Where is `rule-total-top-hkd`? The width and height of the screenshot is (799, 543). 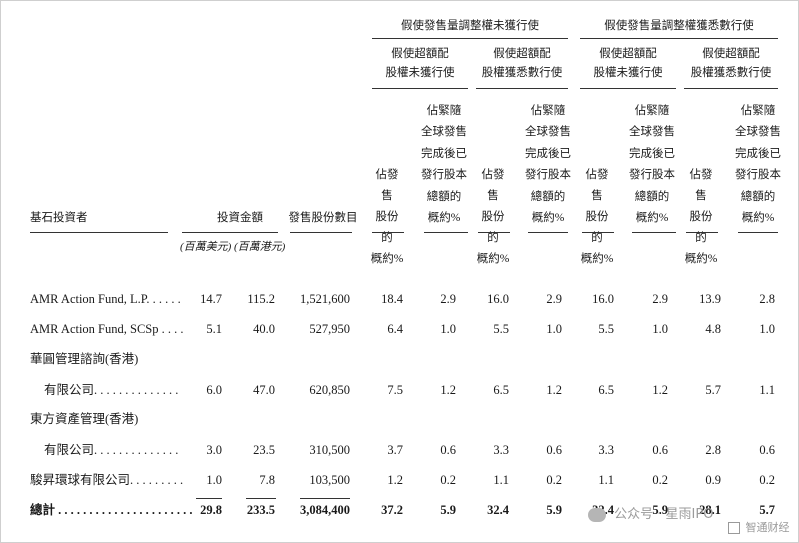
rule-total-top-hkd is located at coordinates (261, 498).